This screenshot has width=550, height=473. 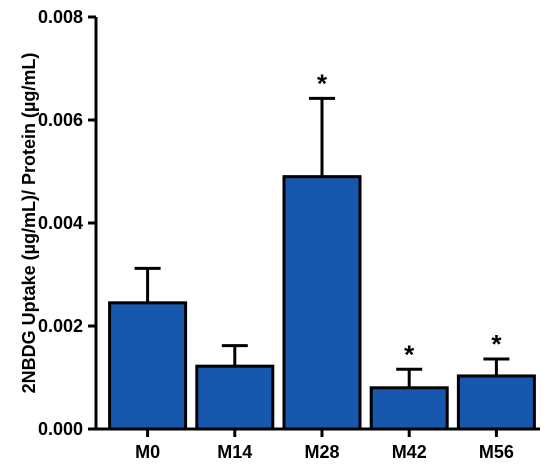 What do you see at coordinates (234, 452) in the screenshot?
I see `x-tick-label: M14` at bounding box center [234, 452].